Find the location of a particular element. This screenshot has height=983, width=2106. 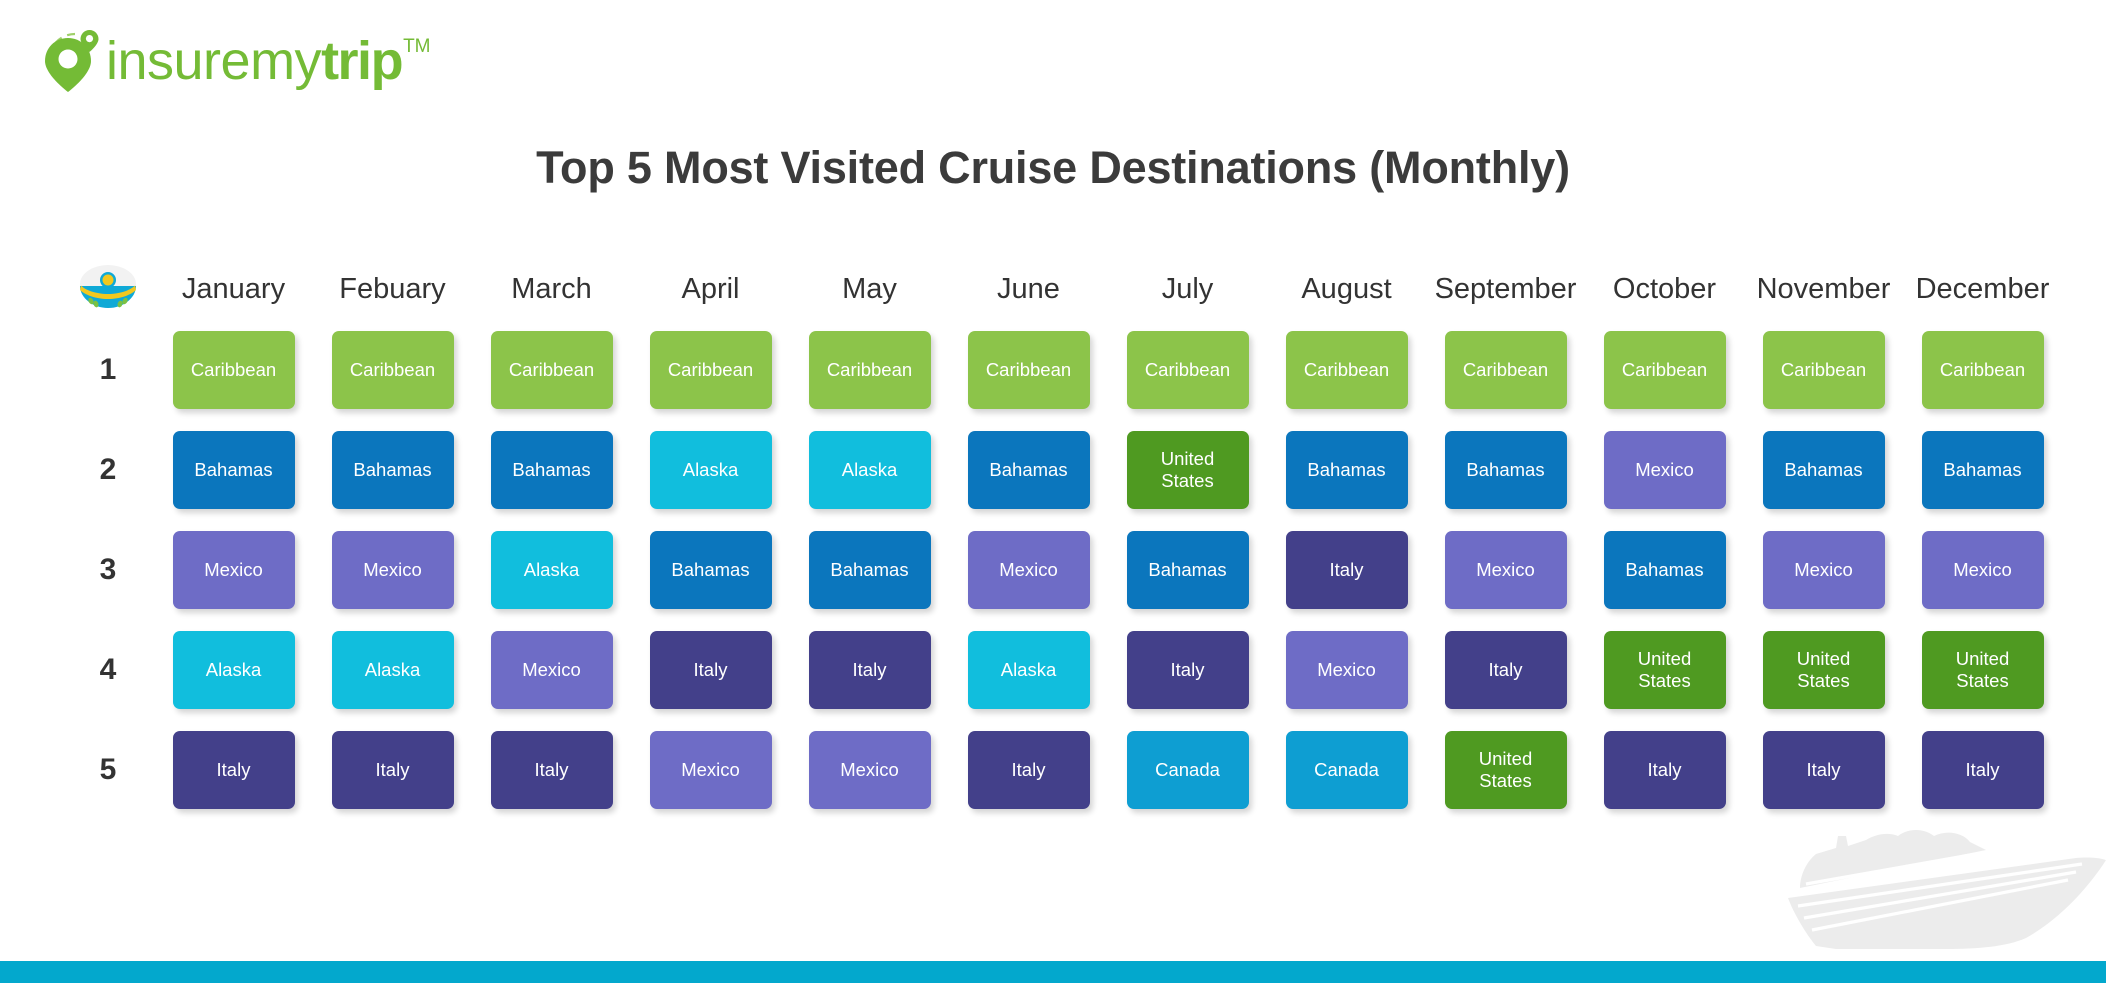

destination-tile-november-rank-4: United States is located at coordinates (1823, 670).